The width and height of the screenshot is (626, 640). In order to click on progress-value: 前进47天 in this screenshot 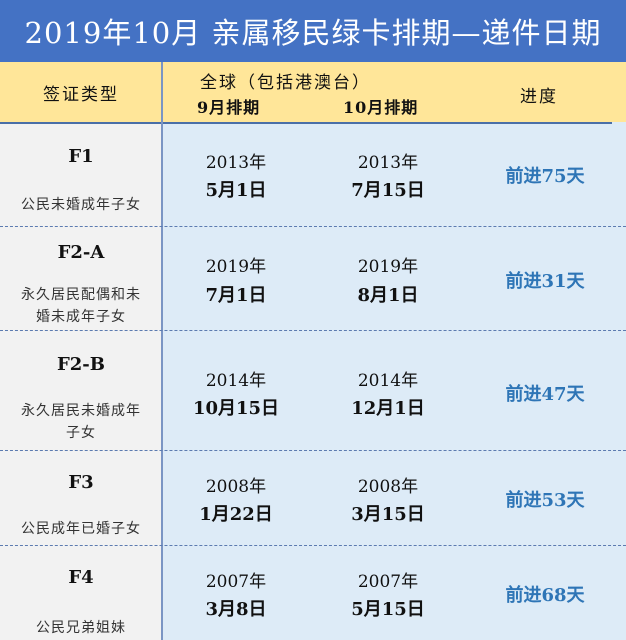, I will do `click(545, 394)`.